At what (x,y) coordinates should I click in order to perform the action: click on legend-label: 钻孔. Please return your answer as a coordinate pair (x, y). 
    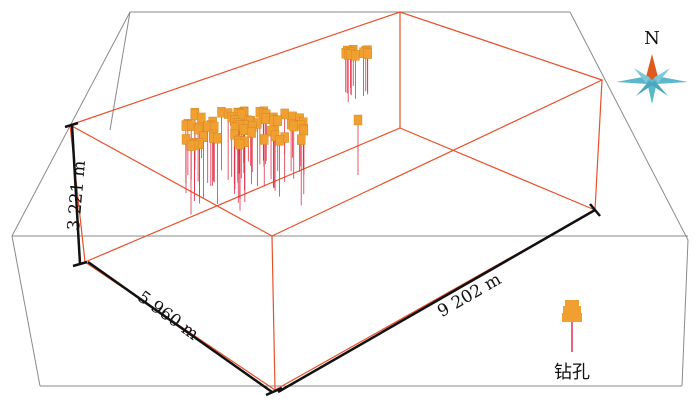
    Looking at the image, I should click on (572, 372).